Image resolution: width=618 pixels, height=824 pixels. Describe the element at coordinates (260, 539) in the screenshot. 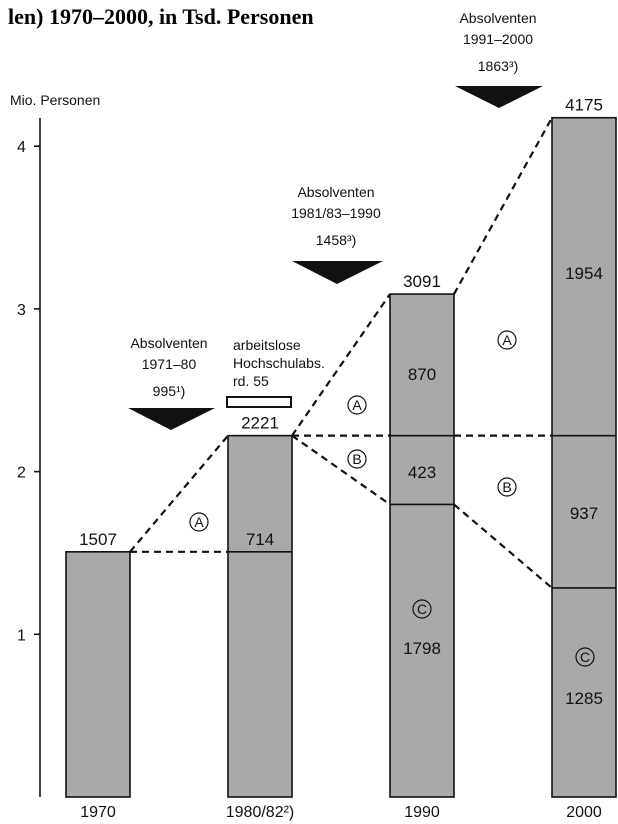

I see `segment-value: 714` at that location.